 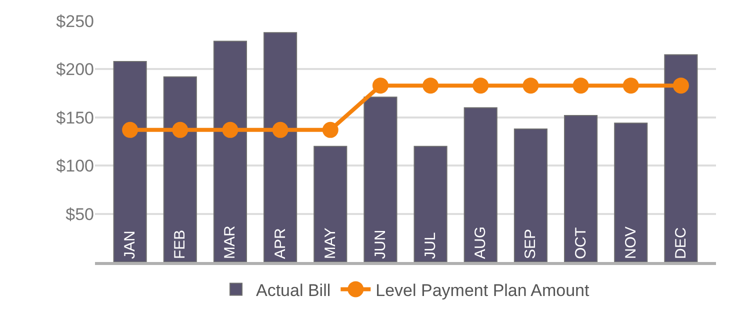 What do you see at coordinates (75, 118) in the screenshot?
I see `y-tick-label: $150` at bounding box center [75, 118].